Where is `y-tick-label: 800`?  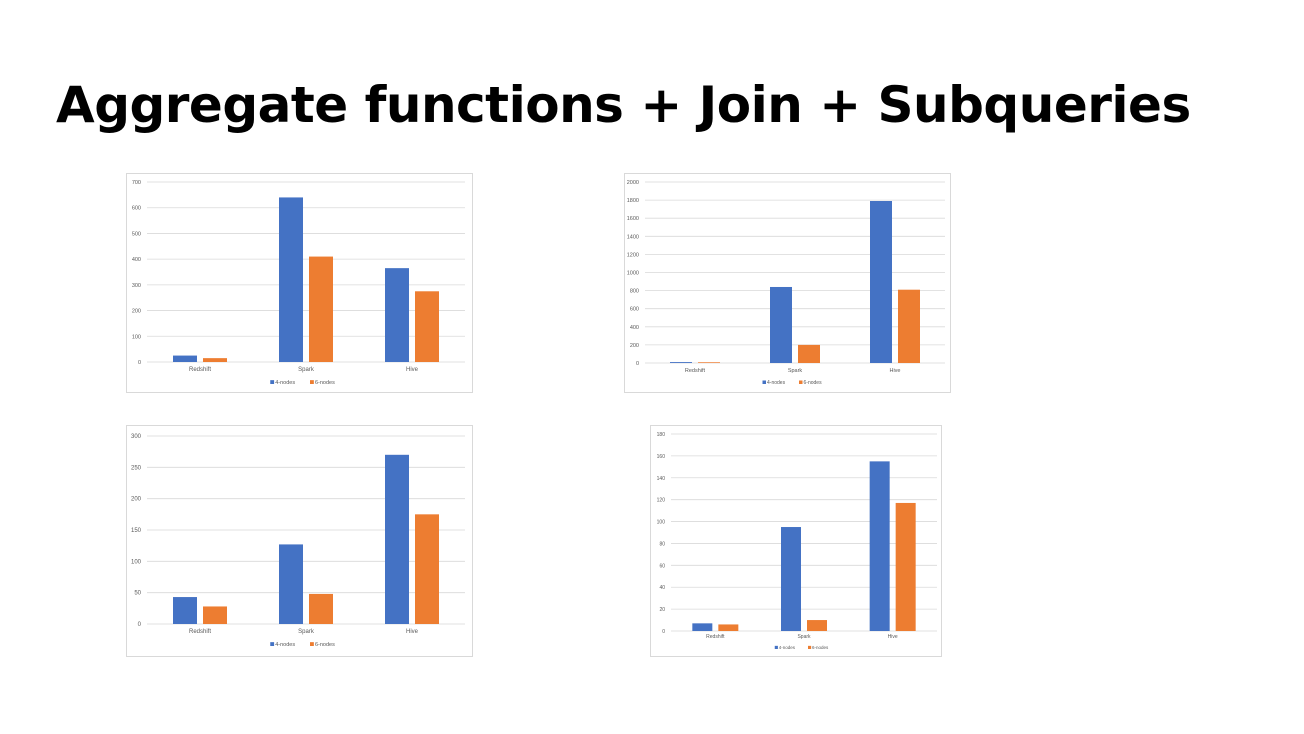 y-tick-label: 800 is located at coordinates (634, 292).